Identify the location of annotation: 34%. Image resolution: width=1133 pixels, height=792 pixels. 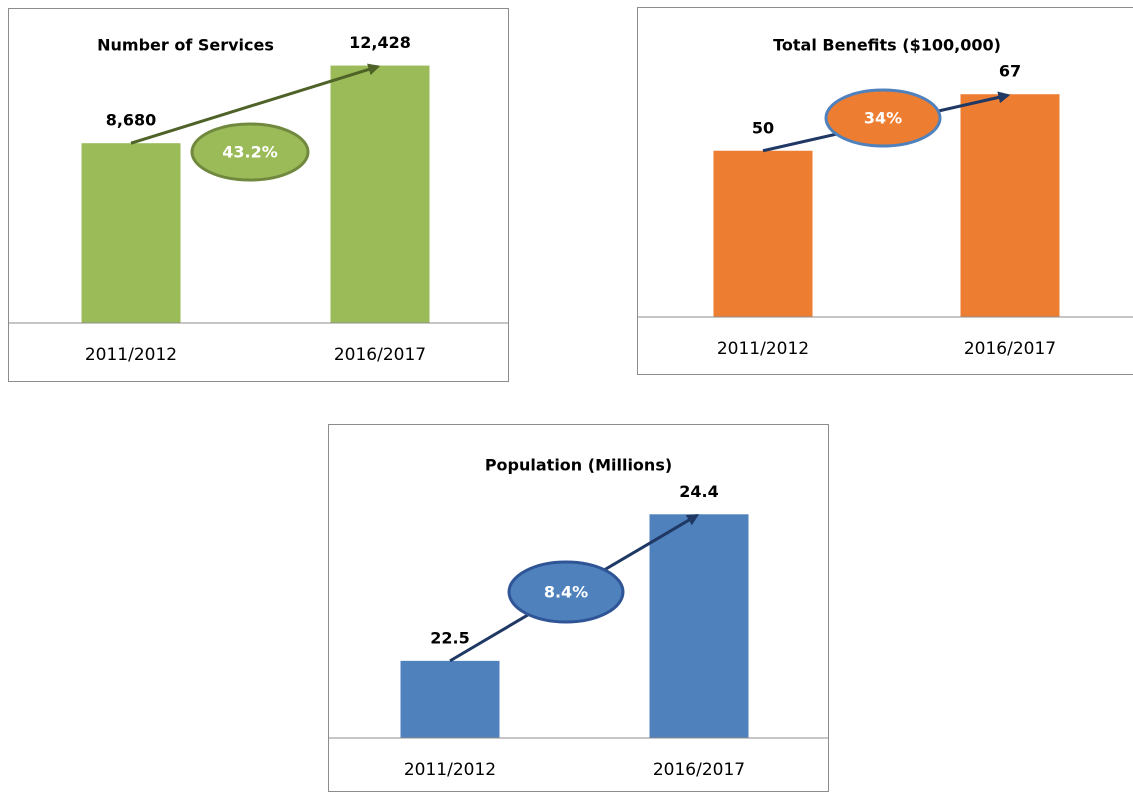
(883, 118).